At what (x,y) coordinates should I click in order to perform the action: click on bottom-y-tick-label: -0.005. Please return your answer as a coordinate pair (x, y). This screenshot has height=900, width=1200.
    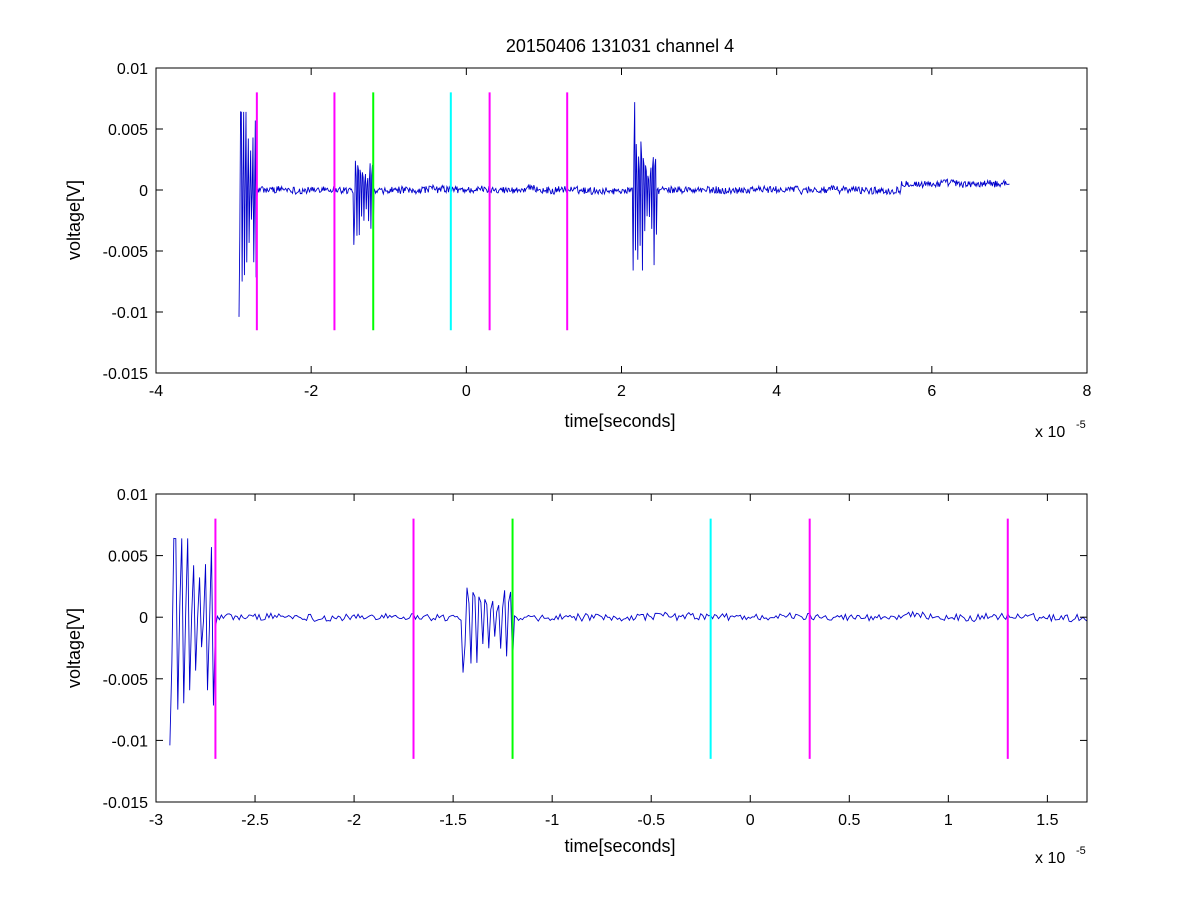
    Looking at the image, I should click on (125, 680).